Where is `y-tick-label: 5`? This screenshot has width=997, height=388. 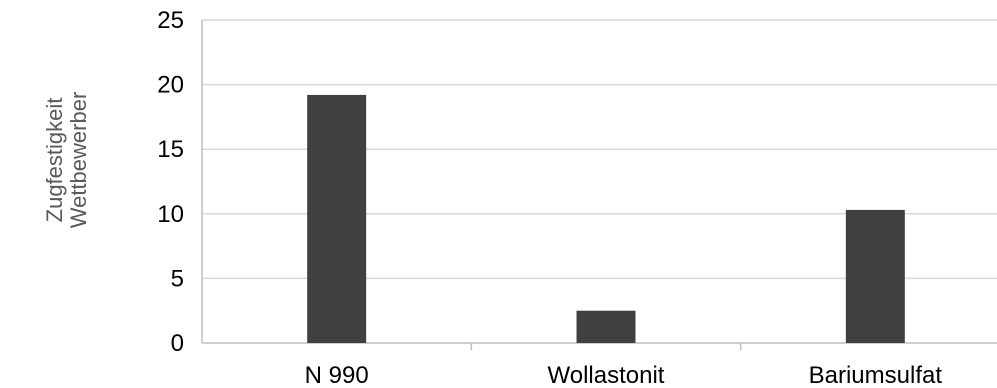 y-tick-label: 5 is located at coordinates (177, 278).